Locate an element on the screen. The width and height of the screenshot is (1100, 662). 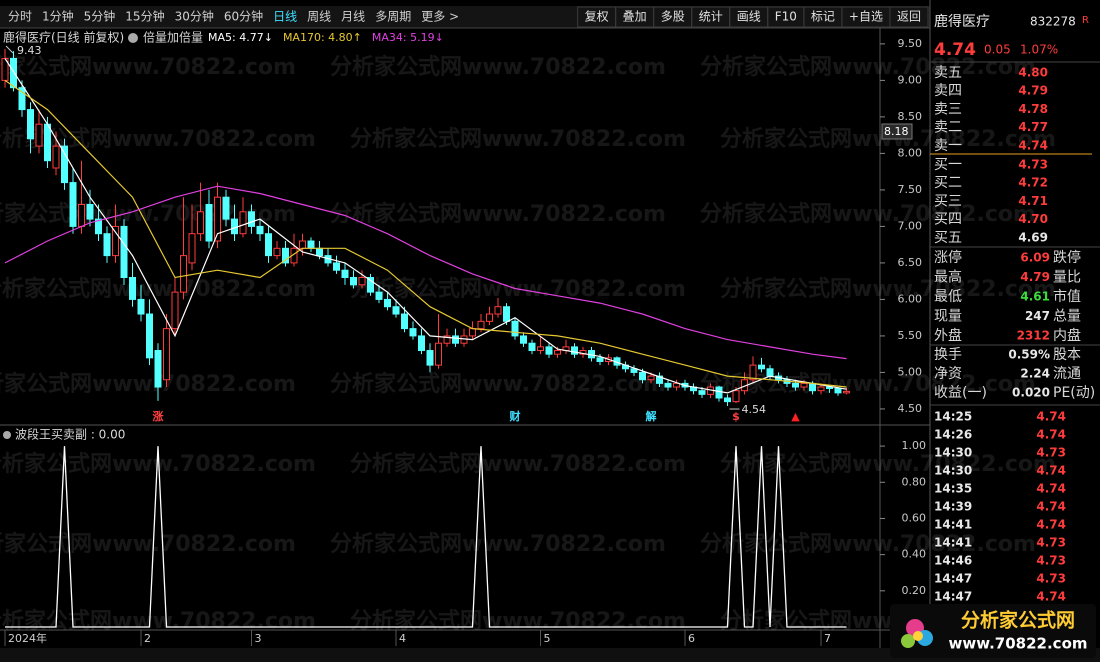
stat-label: 收益(一) is located at coordinates (960, 393).